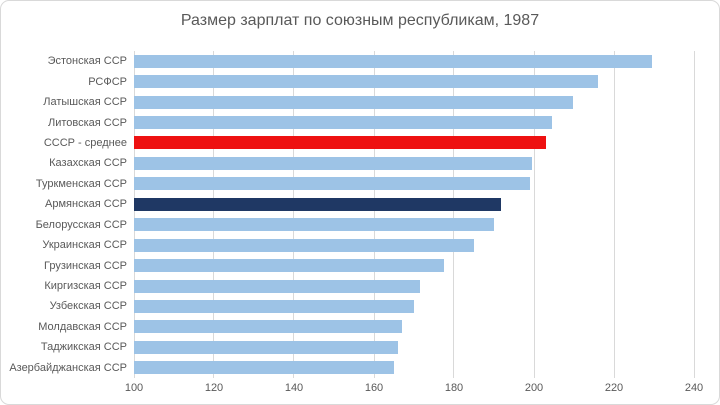 The image size is (720, 405). I want to click on category-label: Азербайджанская ССР, so click(68, 367).